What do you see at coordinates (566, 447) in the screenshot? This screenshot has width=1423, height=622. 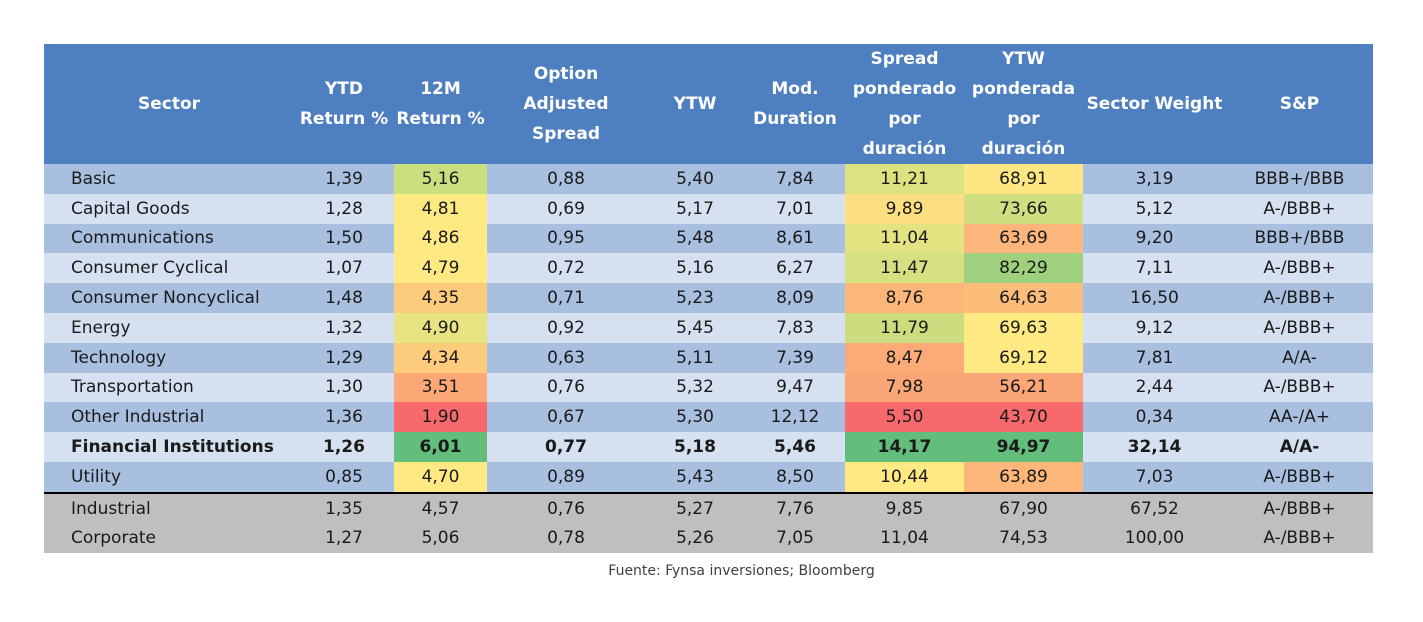 I see `cell-oas: 0,77` at bounding box center [566, 447].